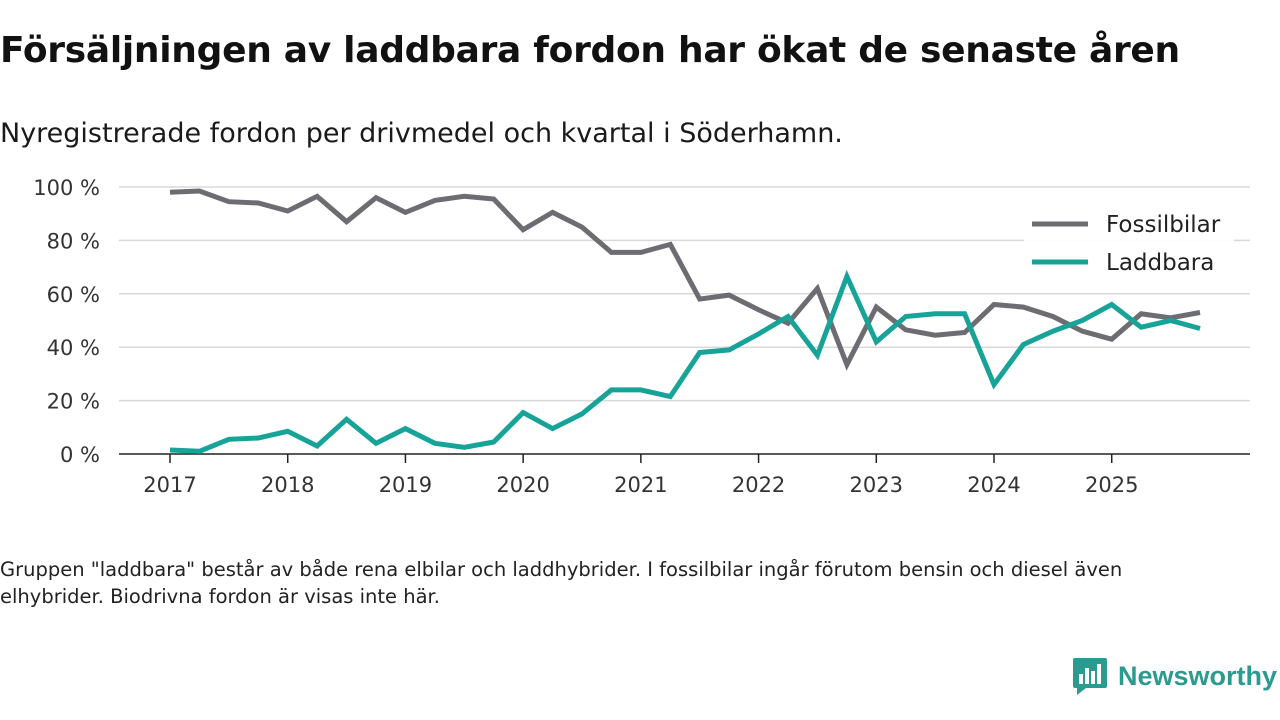 This screenshot has height=720, width=1280. I want to click on x-tick-label: 2018, so click(287, 485).